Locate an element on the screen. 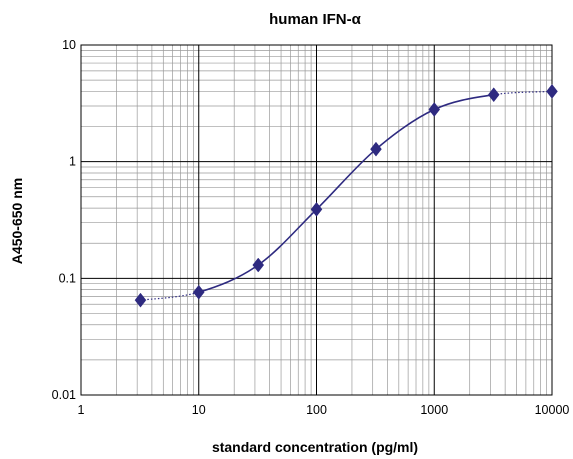 The width and height of the screenshot is (573, 459). fit-curve-dotted-left is located at coordinates (169, 296).